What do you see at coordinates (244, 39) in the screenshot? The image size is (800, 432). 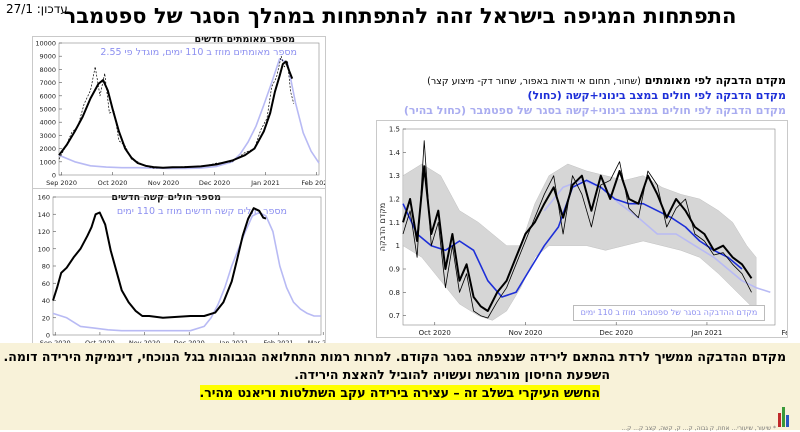 I see `cases-chart-title: מספר מאומתים חדשים` at bounding box center [244, 39].